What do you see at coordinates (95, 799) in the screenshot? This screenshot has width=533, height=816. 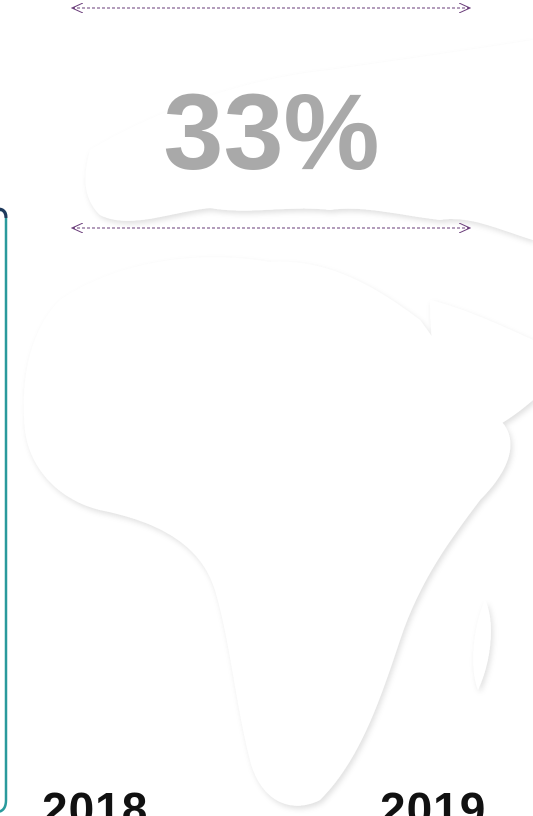 I see `year-label: 2018` at bounding box center [95, 799].